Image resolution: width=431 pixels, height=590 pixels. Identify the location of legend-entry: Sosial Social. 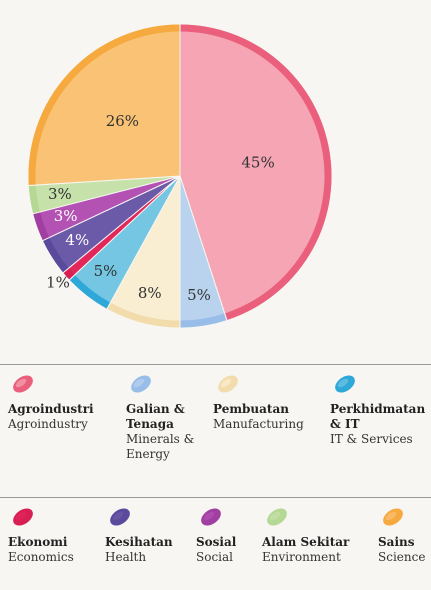
(227, 550).